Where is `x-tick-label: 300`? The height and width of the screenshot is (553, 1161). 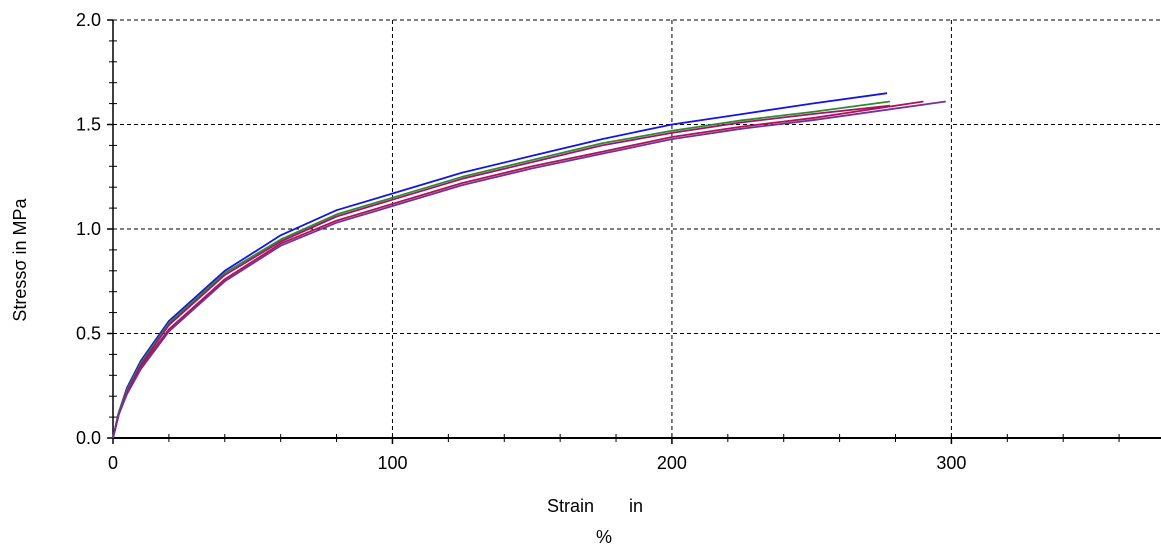
x-tick-label: 300 is located at coordinates (951, 463).